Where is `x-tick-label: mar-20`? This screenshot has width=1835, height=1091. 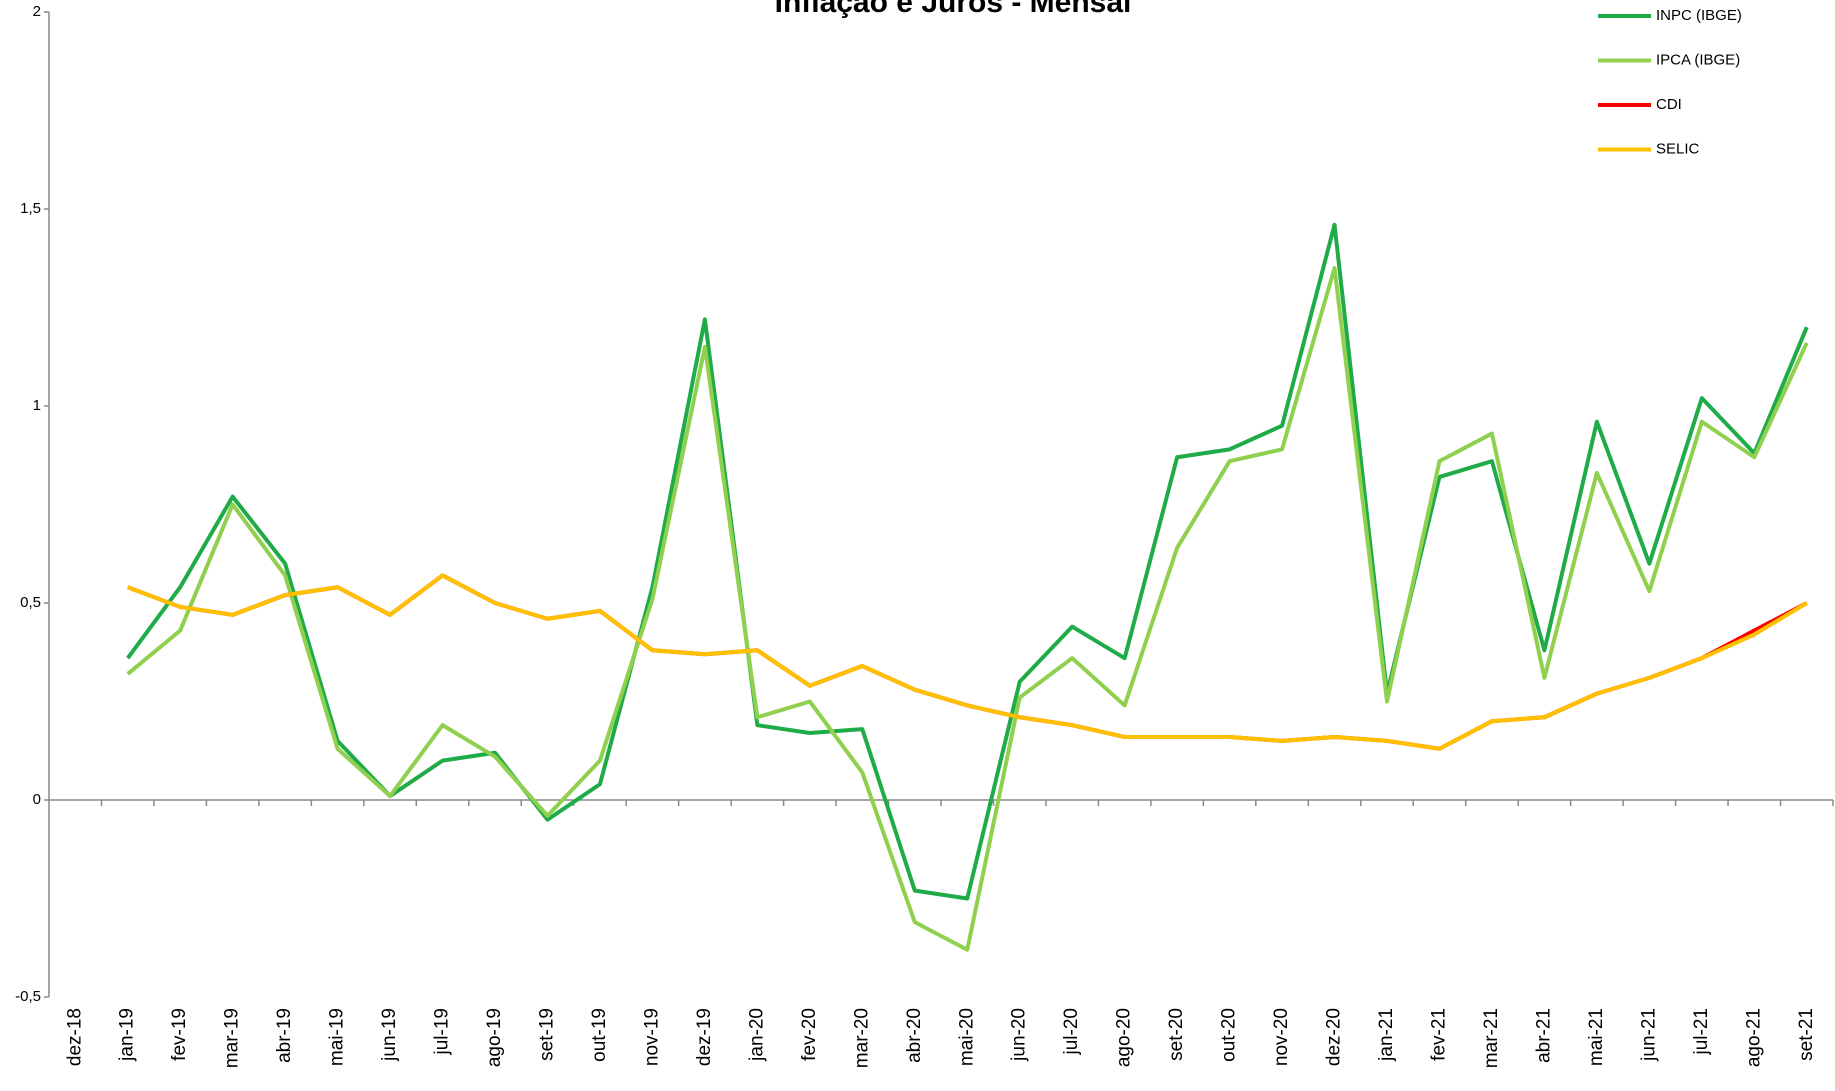 x-tick-label: mar-20 is located at coordinates (861, 1038).